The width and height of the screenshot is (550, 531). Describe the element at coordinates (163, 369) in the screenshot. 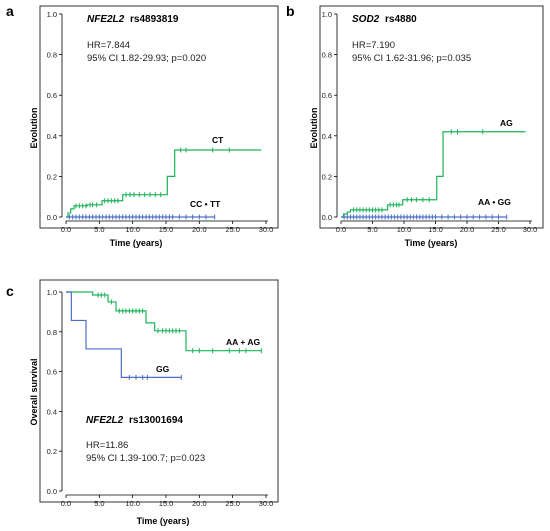

I see `series-label-c-gg: GG` at that location.